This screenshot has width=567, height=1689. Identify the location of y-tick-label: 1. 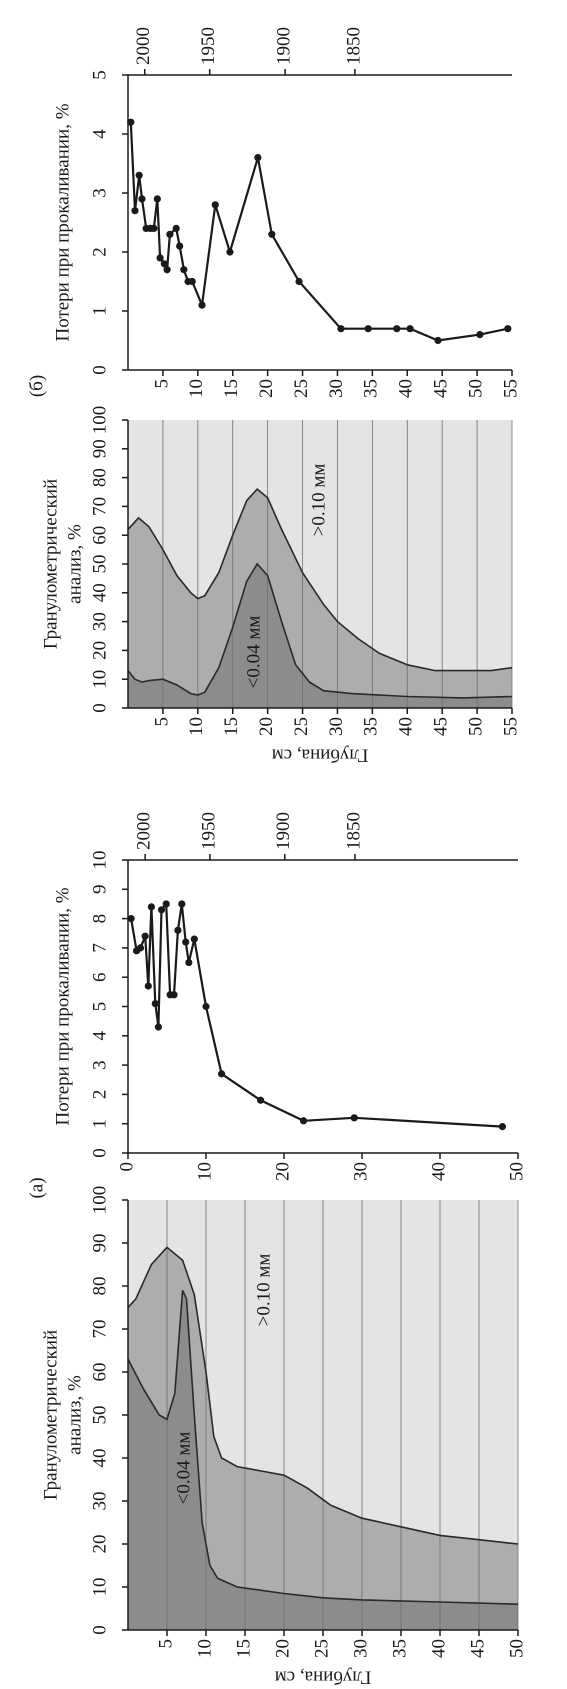
(99, 1124).